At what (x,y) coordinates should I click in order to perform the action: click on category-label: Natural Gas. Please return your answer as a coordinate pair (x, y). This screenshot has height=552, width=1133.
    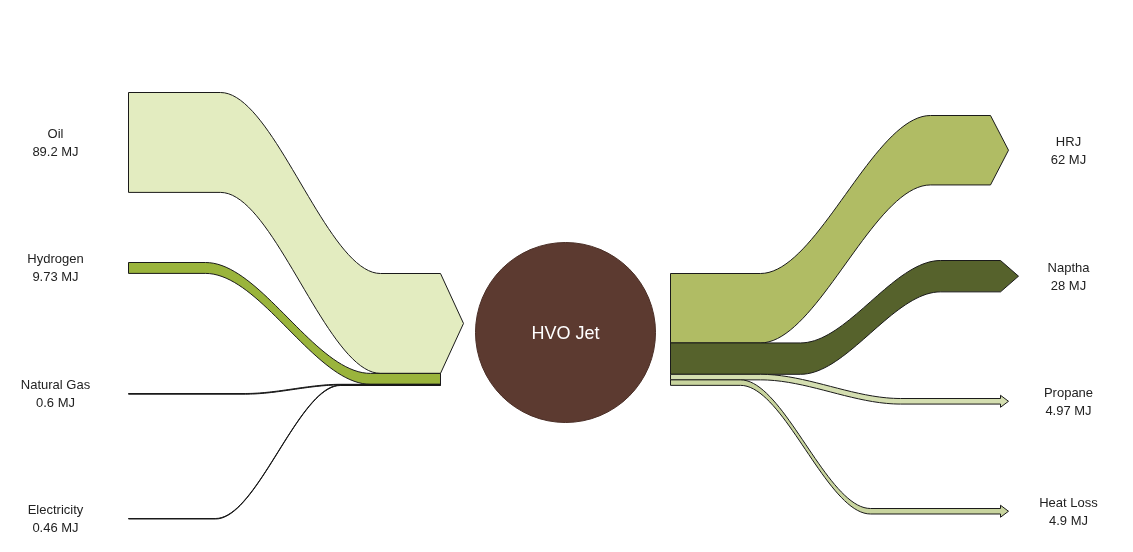
    Looking at the image, I should click on (55, 385).